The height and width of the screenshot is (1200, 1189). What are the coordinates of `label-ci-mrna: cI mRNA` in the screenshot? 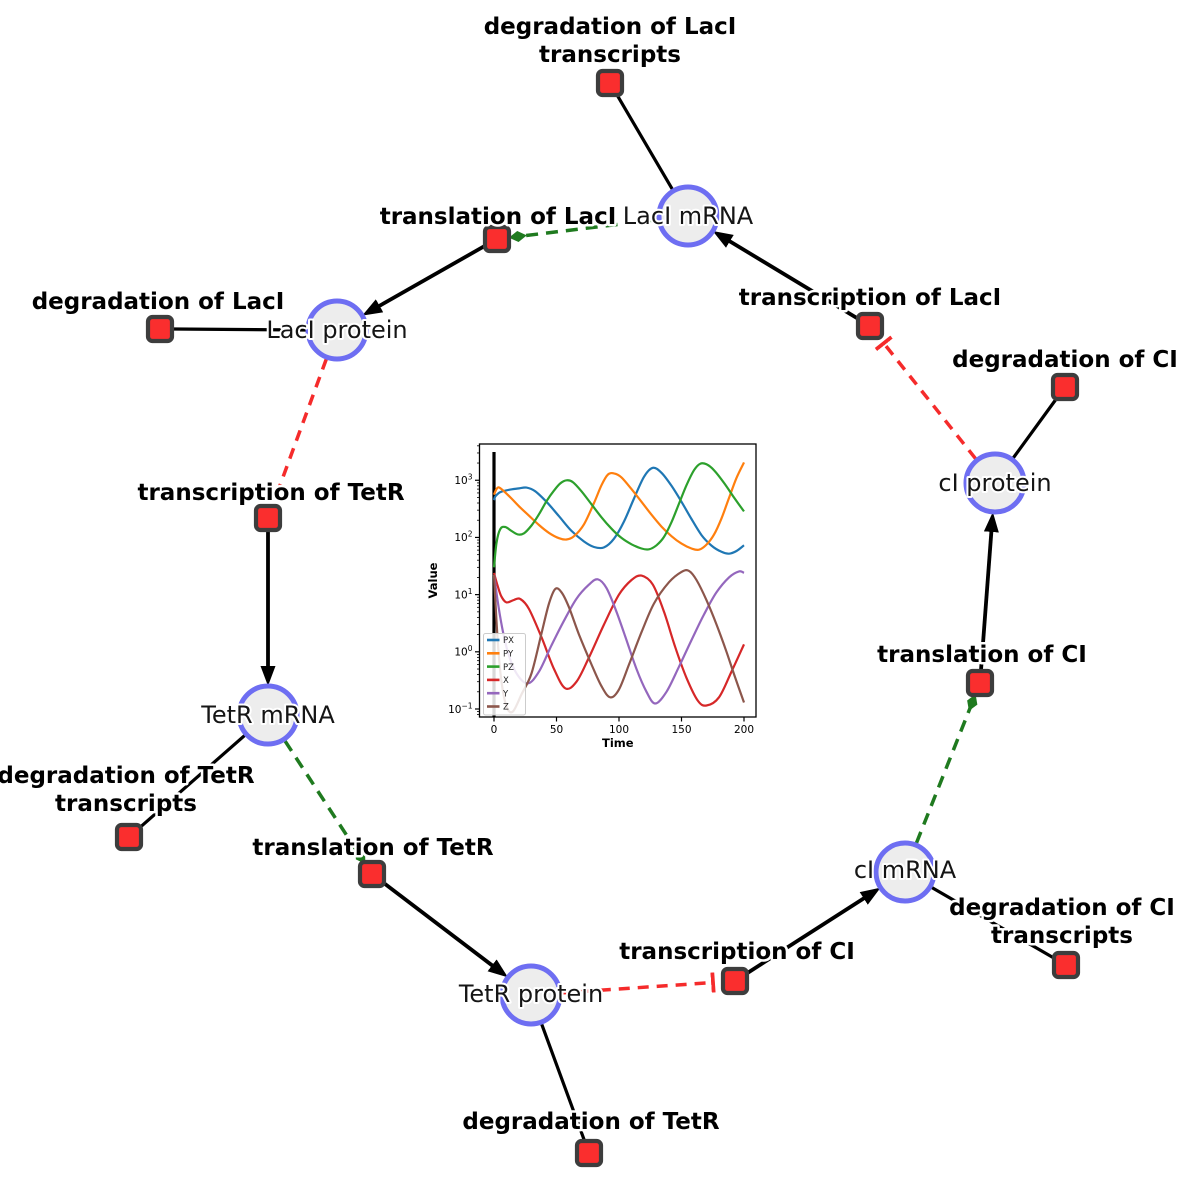 It's located at (905, 870).